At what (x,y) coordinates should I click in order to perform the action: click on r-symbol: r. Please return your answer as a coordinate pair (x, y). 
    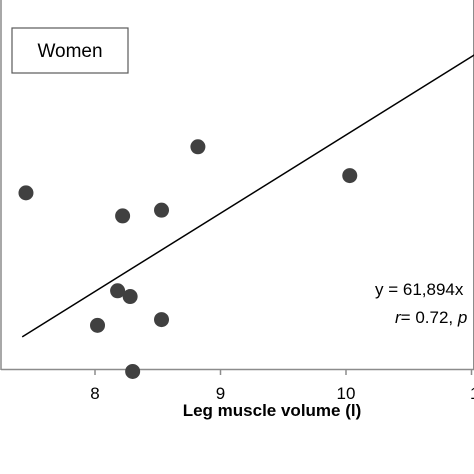
    Looking at the image, I should click on (398, 317).